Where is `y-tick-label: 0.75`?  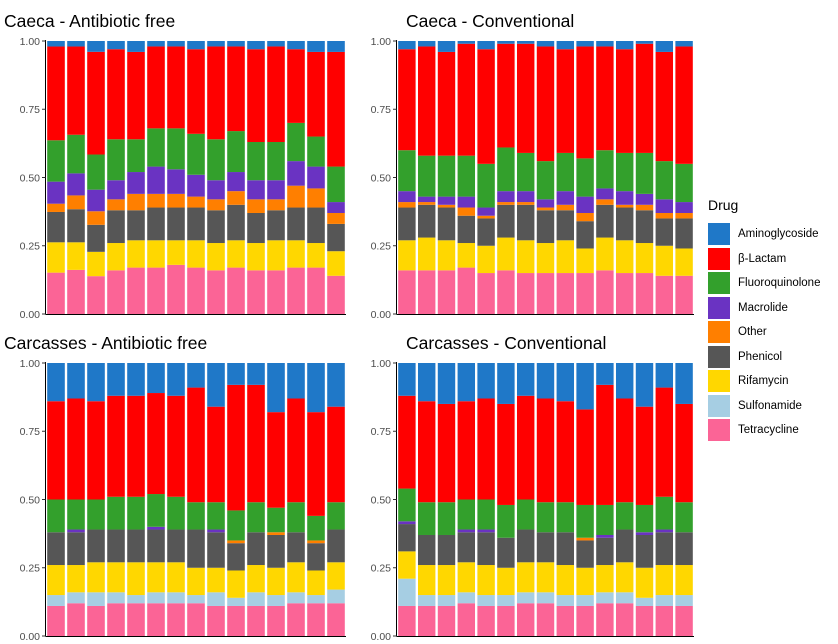
y-tick-label: 0.75 is located at coordinates (30, 432).